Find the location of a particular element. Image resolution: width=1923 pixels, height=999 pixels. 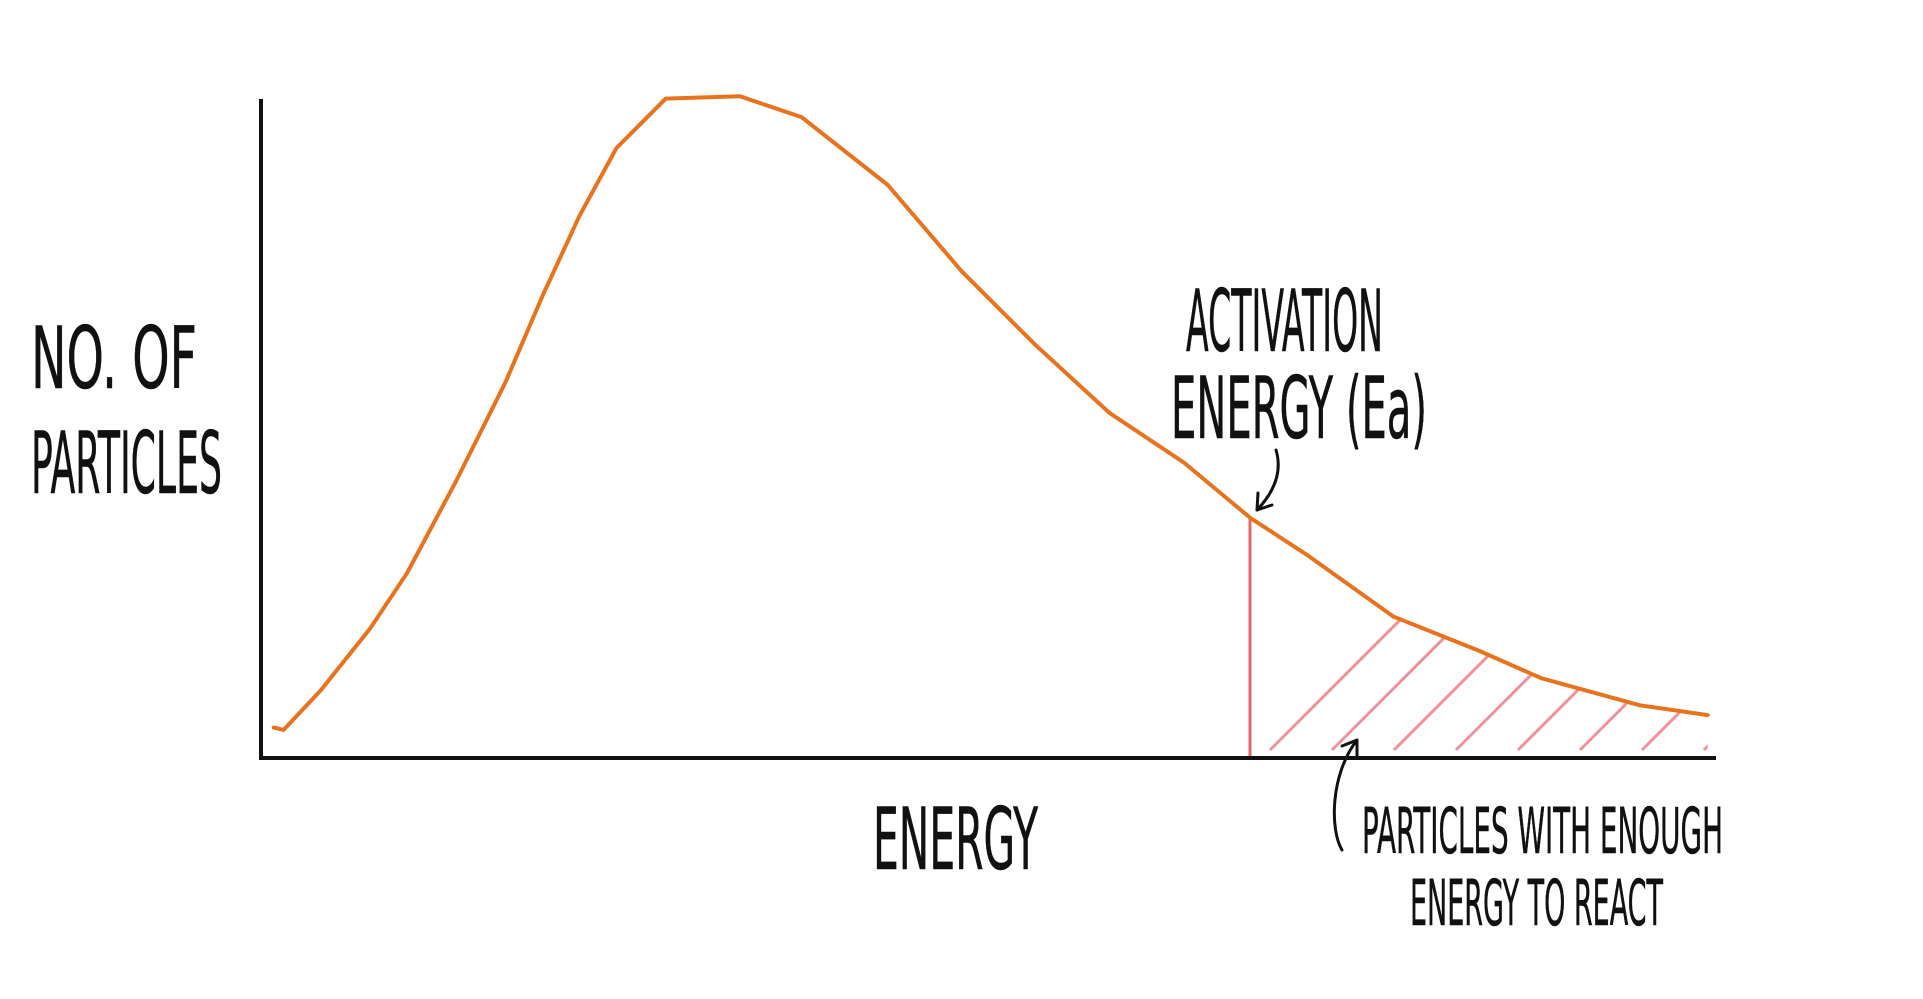

activation-arrow is located at coordinates (1267, 480).